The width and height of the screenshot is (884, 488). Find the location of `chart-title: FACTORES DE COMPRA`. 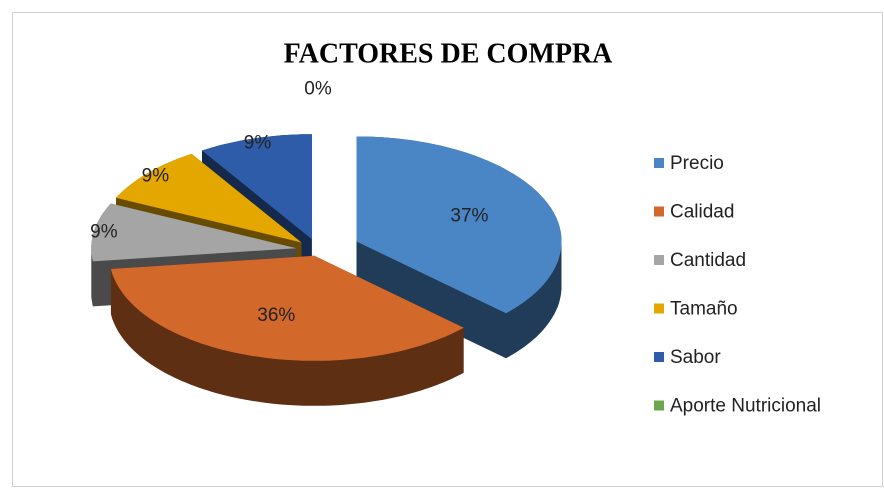

chart-title: FACTORES DE COMPRA is located at coordinates (449, 53).